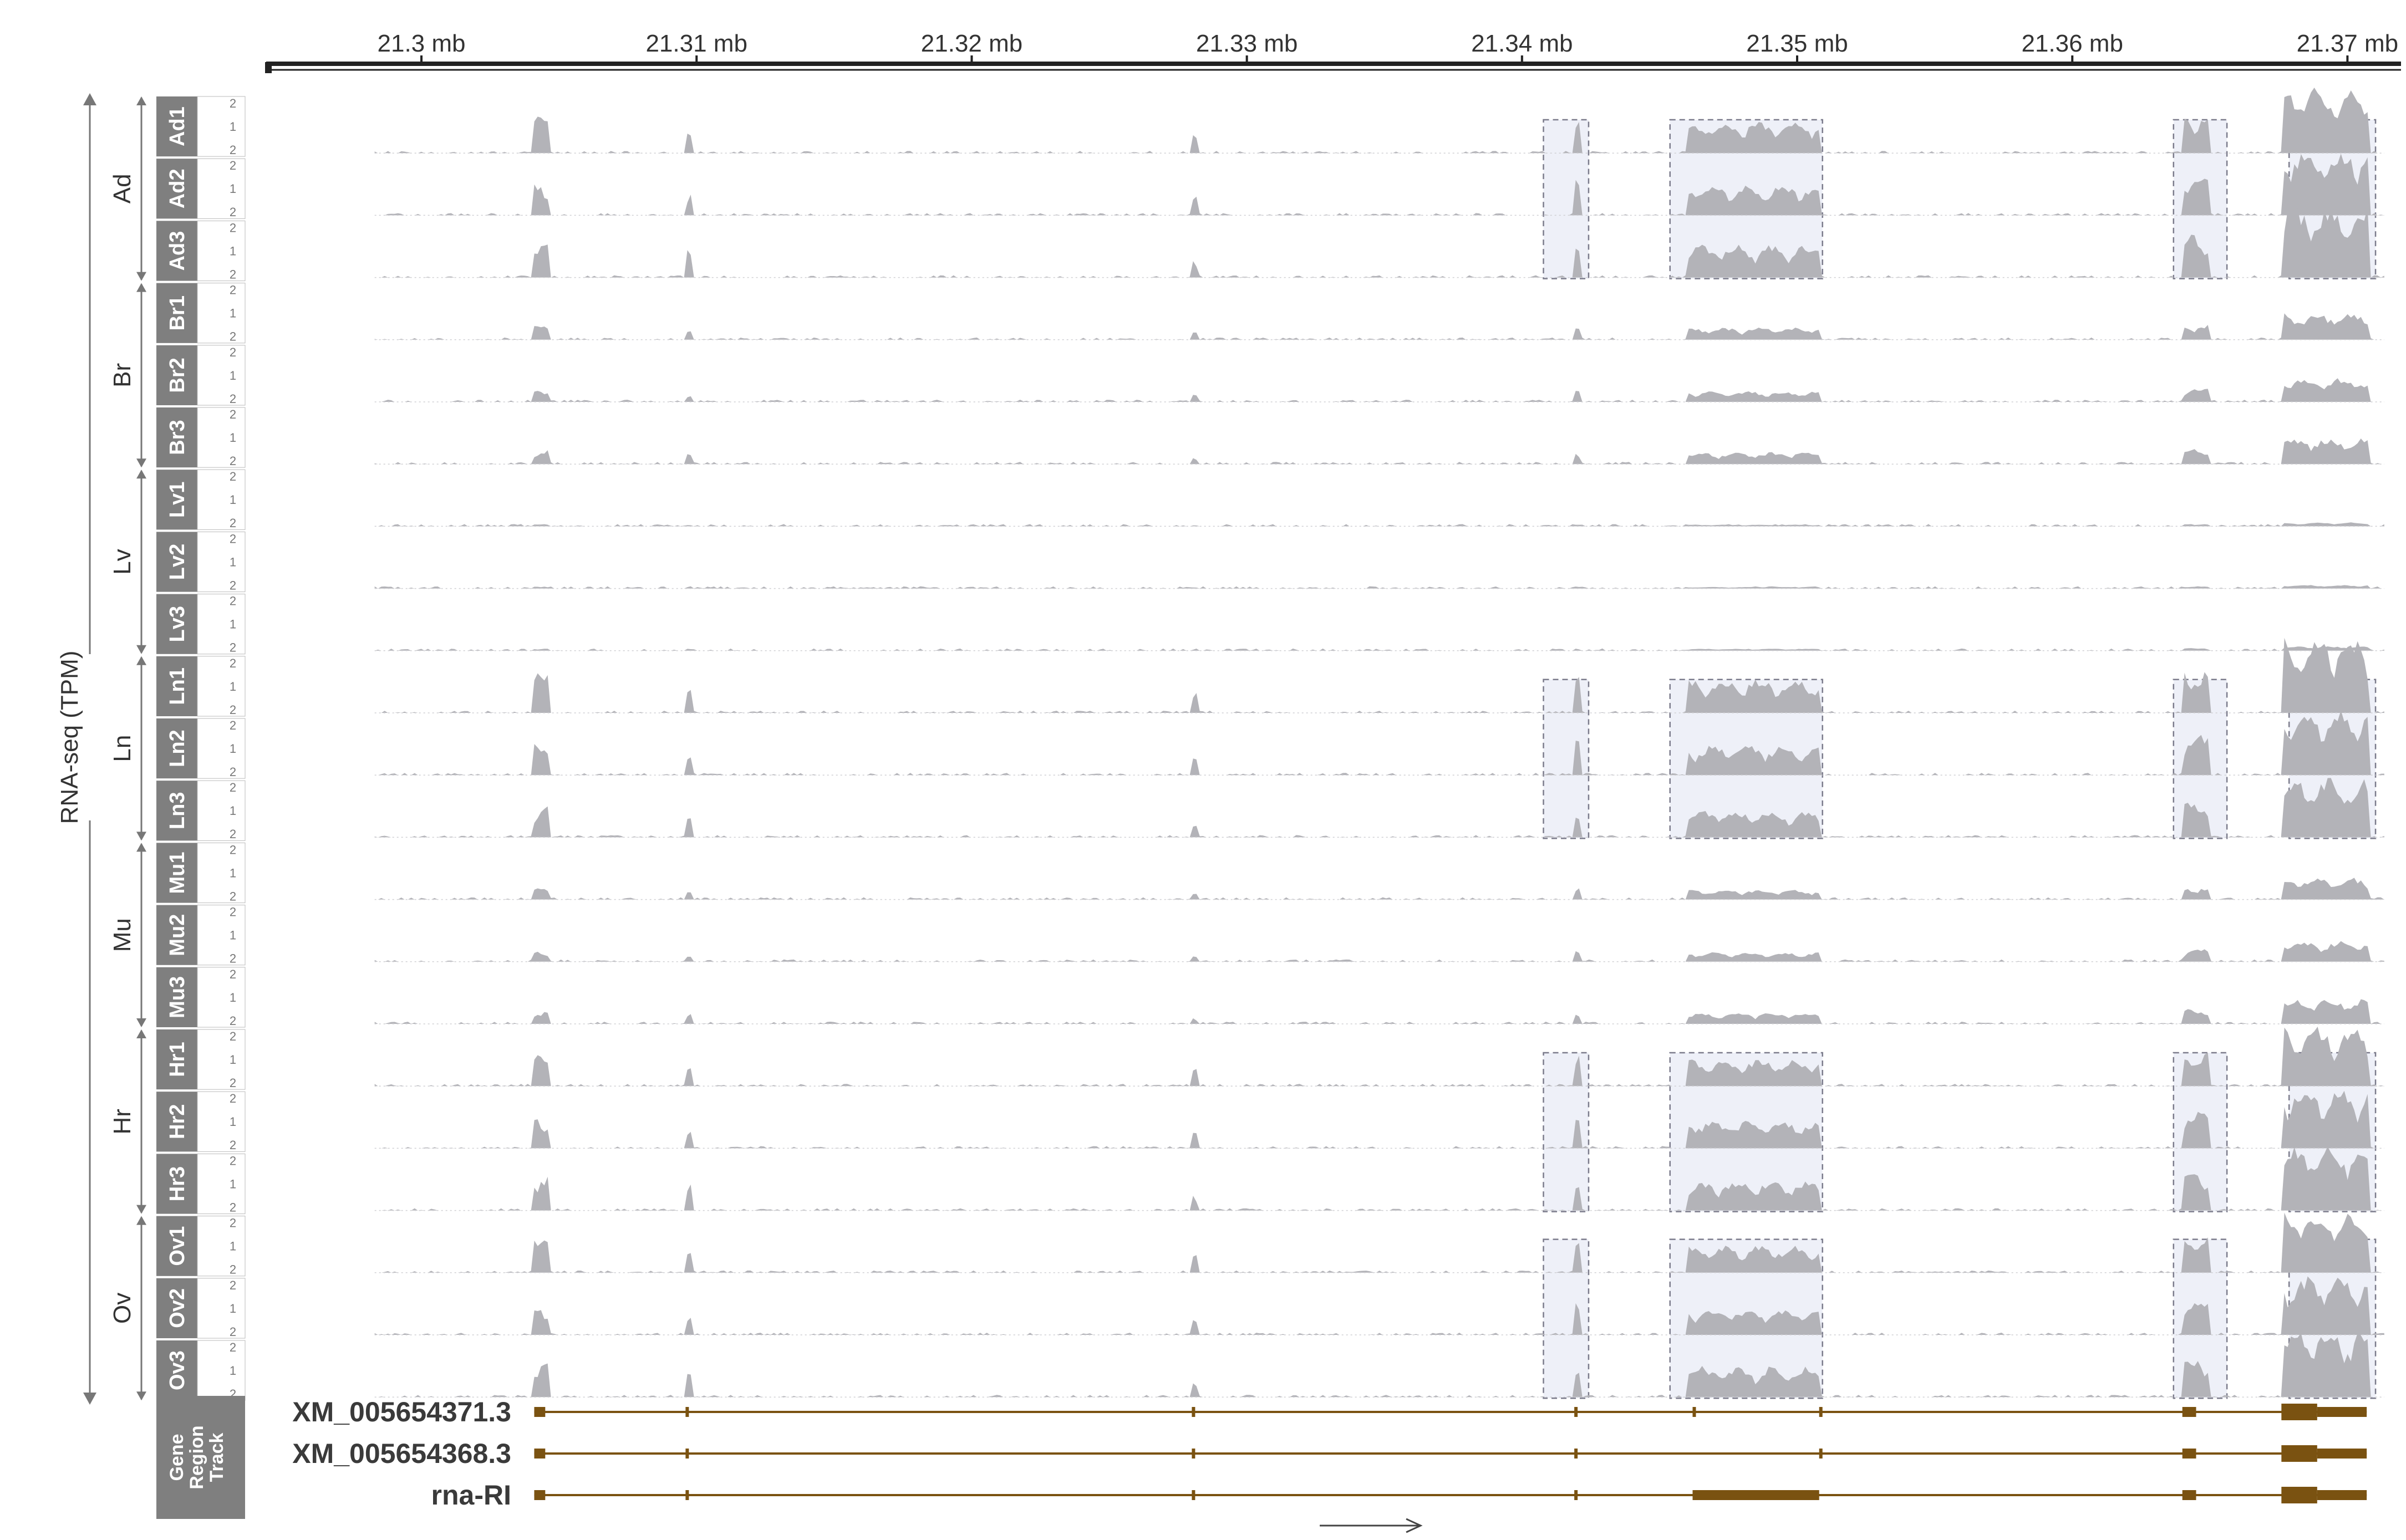 The width and height of the screenshot is (2406, 1540). I want to click on transcript-name: XM_005654368.3, so click(401, 1453).